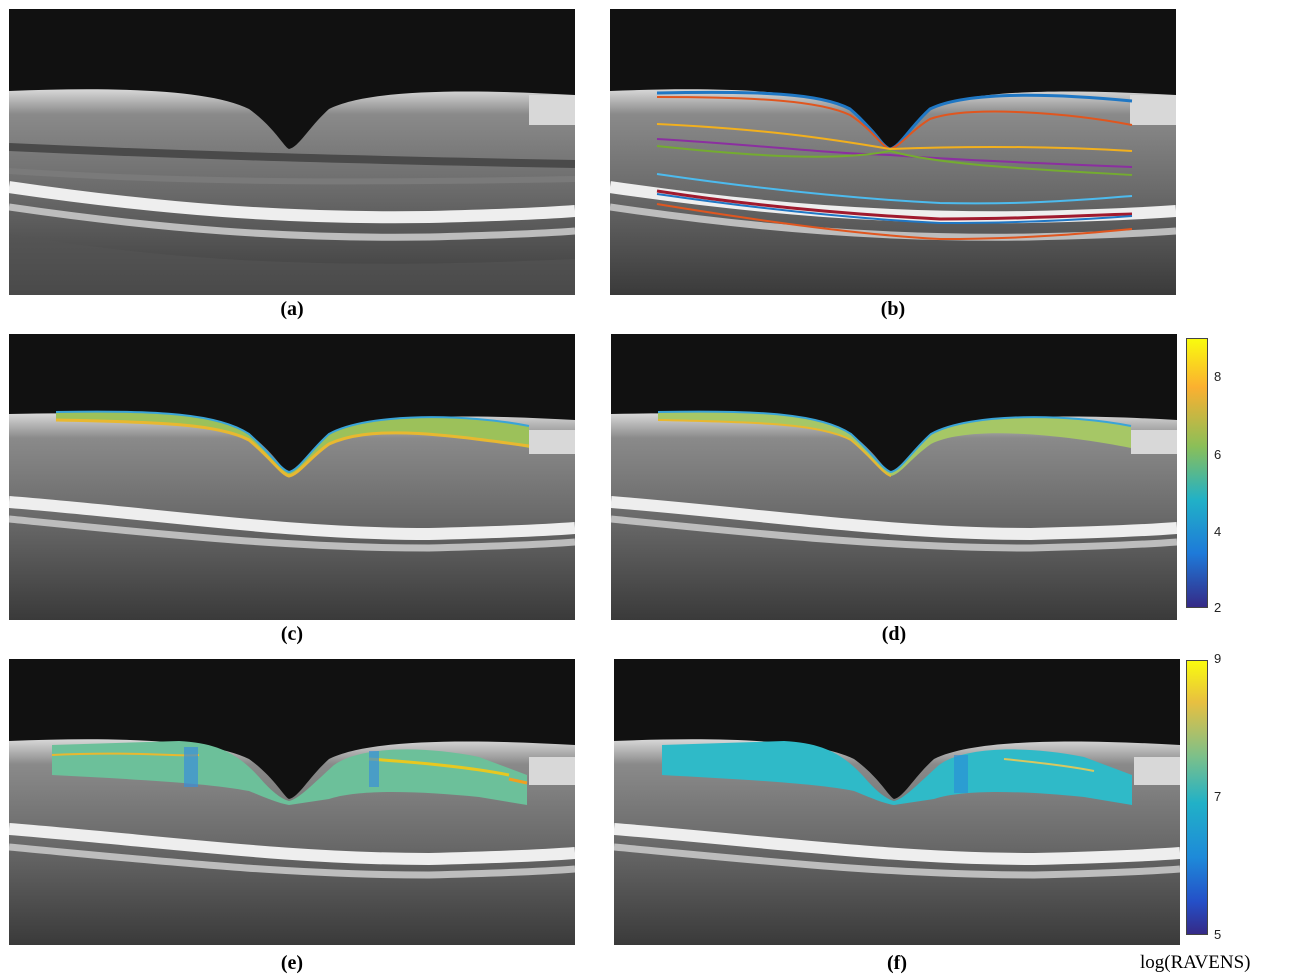  I want to click on layer-line-ipl, so click(894, 153).